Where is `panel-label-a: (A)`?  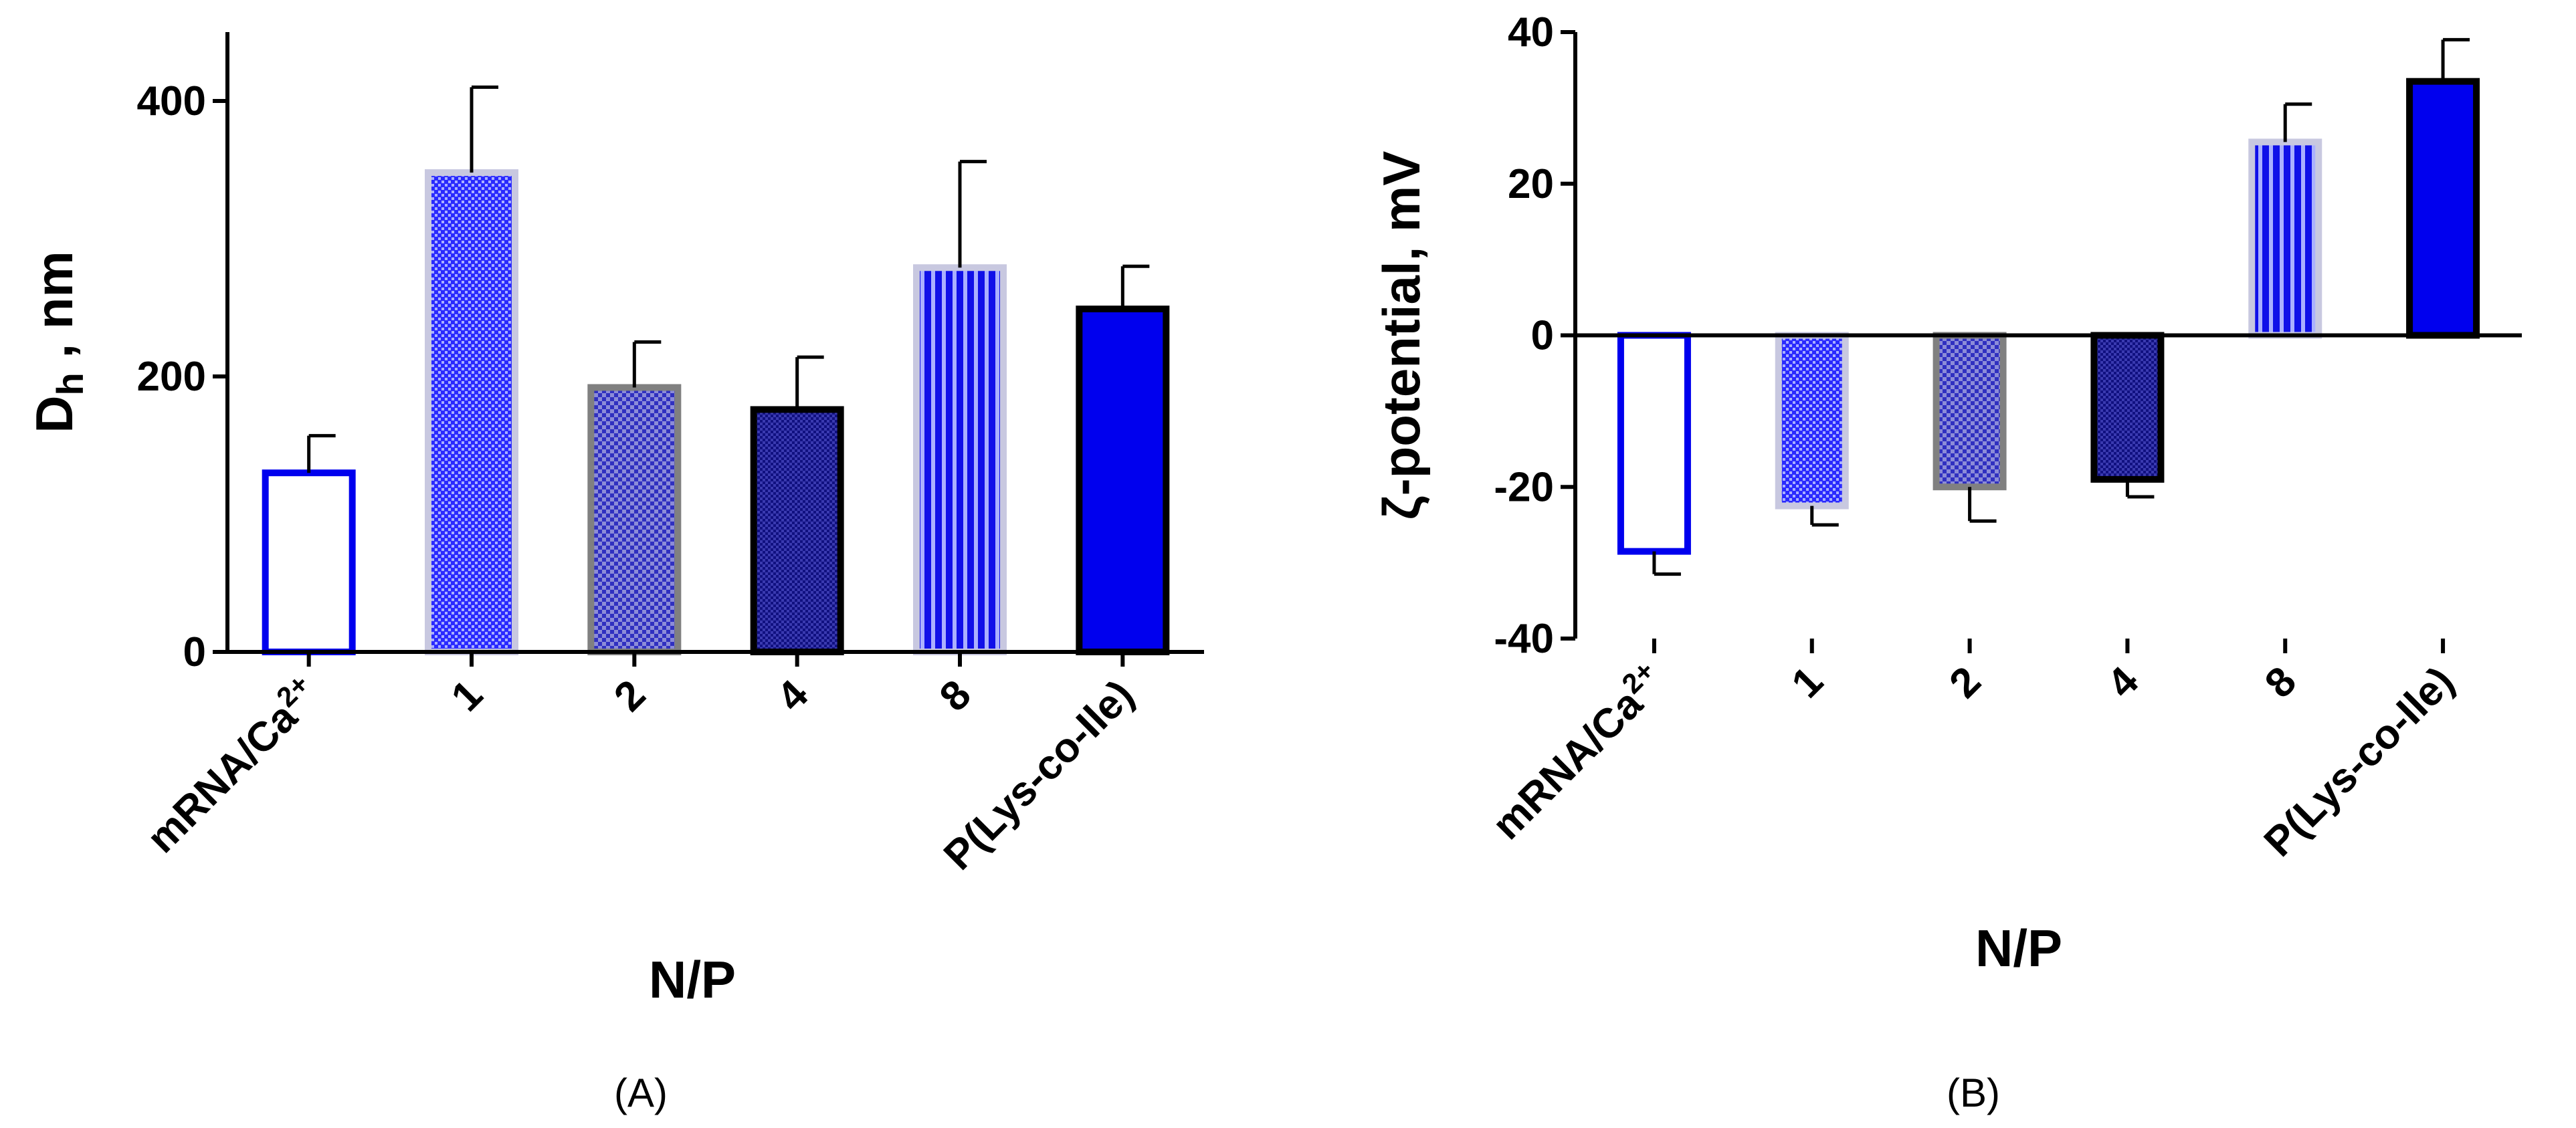
panel-label-a: (A) is located at coordinates (641, 1092).